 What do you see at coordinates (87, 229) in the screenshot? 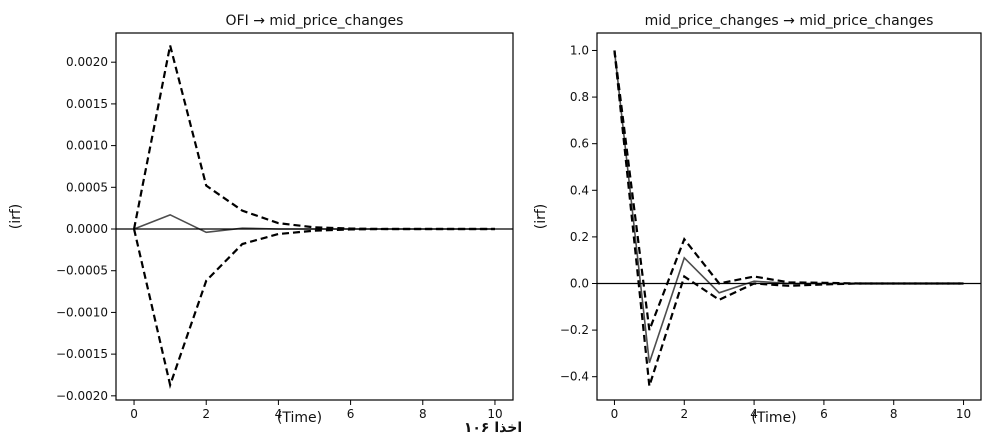
I see `y-tick-label: 0.0000` at bounding box center [87, 229].